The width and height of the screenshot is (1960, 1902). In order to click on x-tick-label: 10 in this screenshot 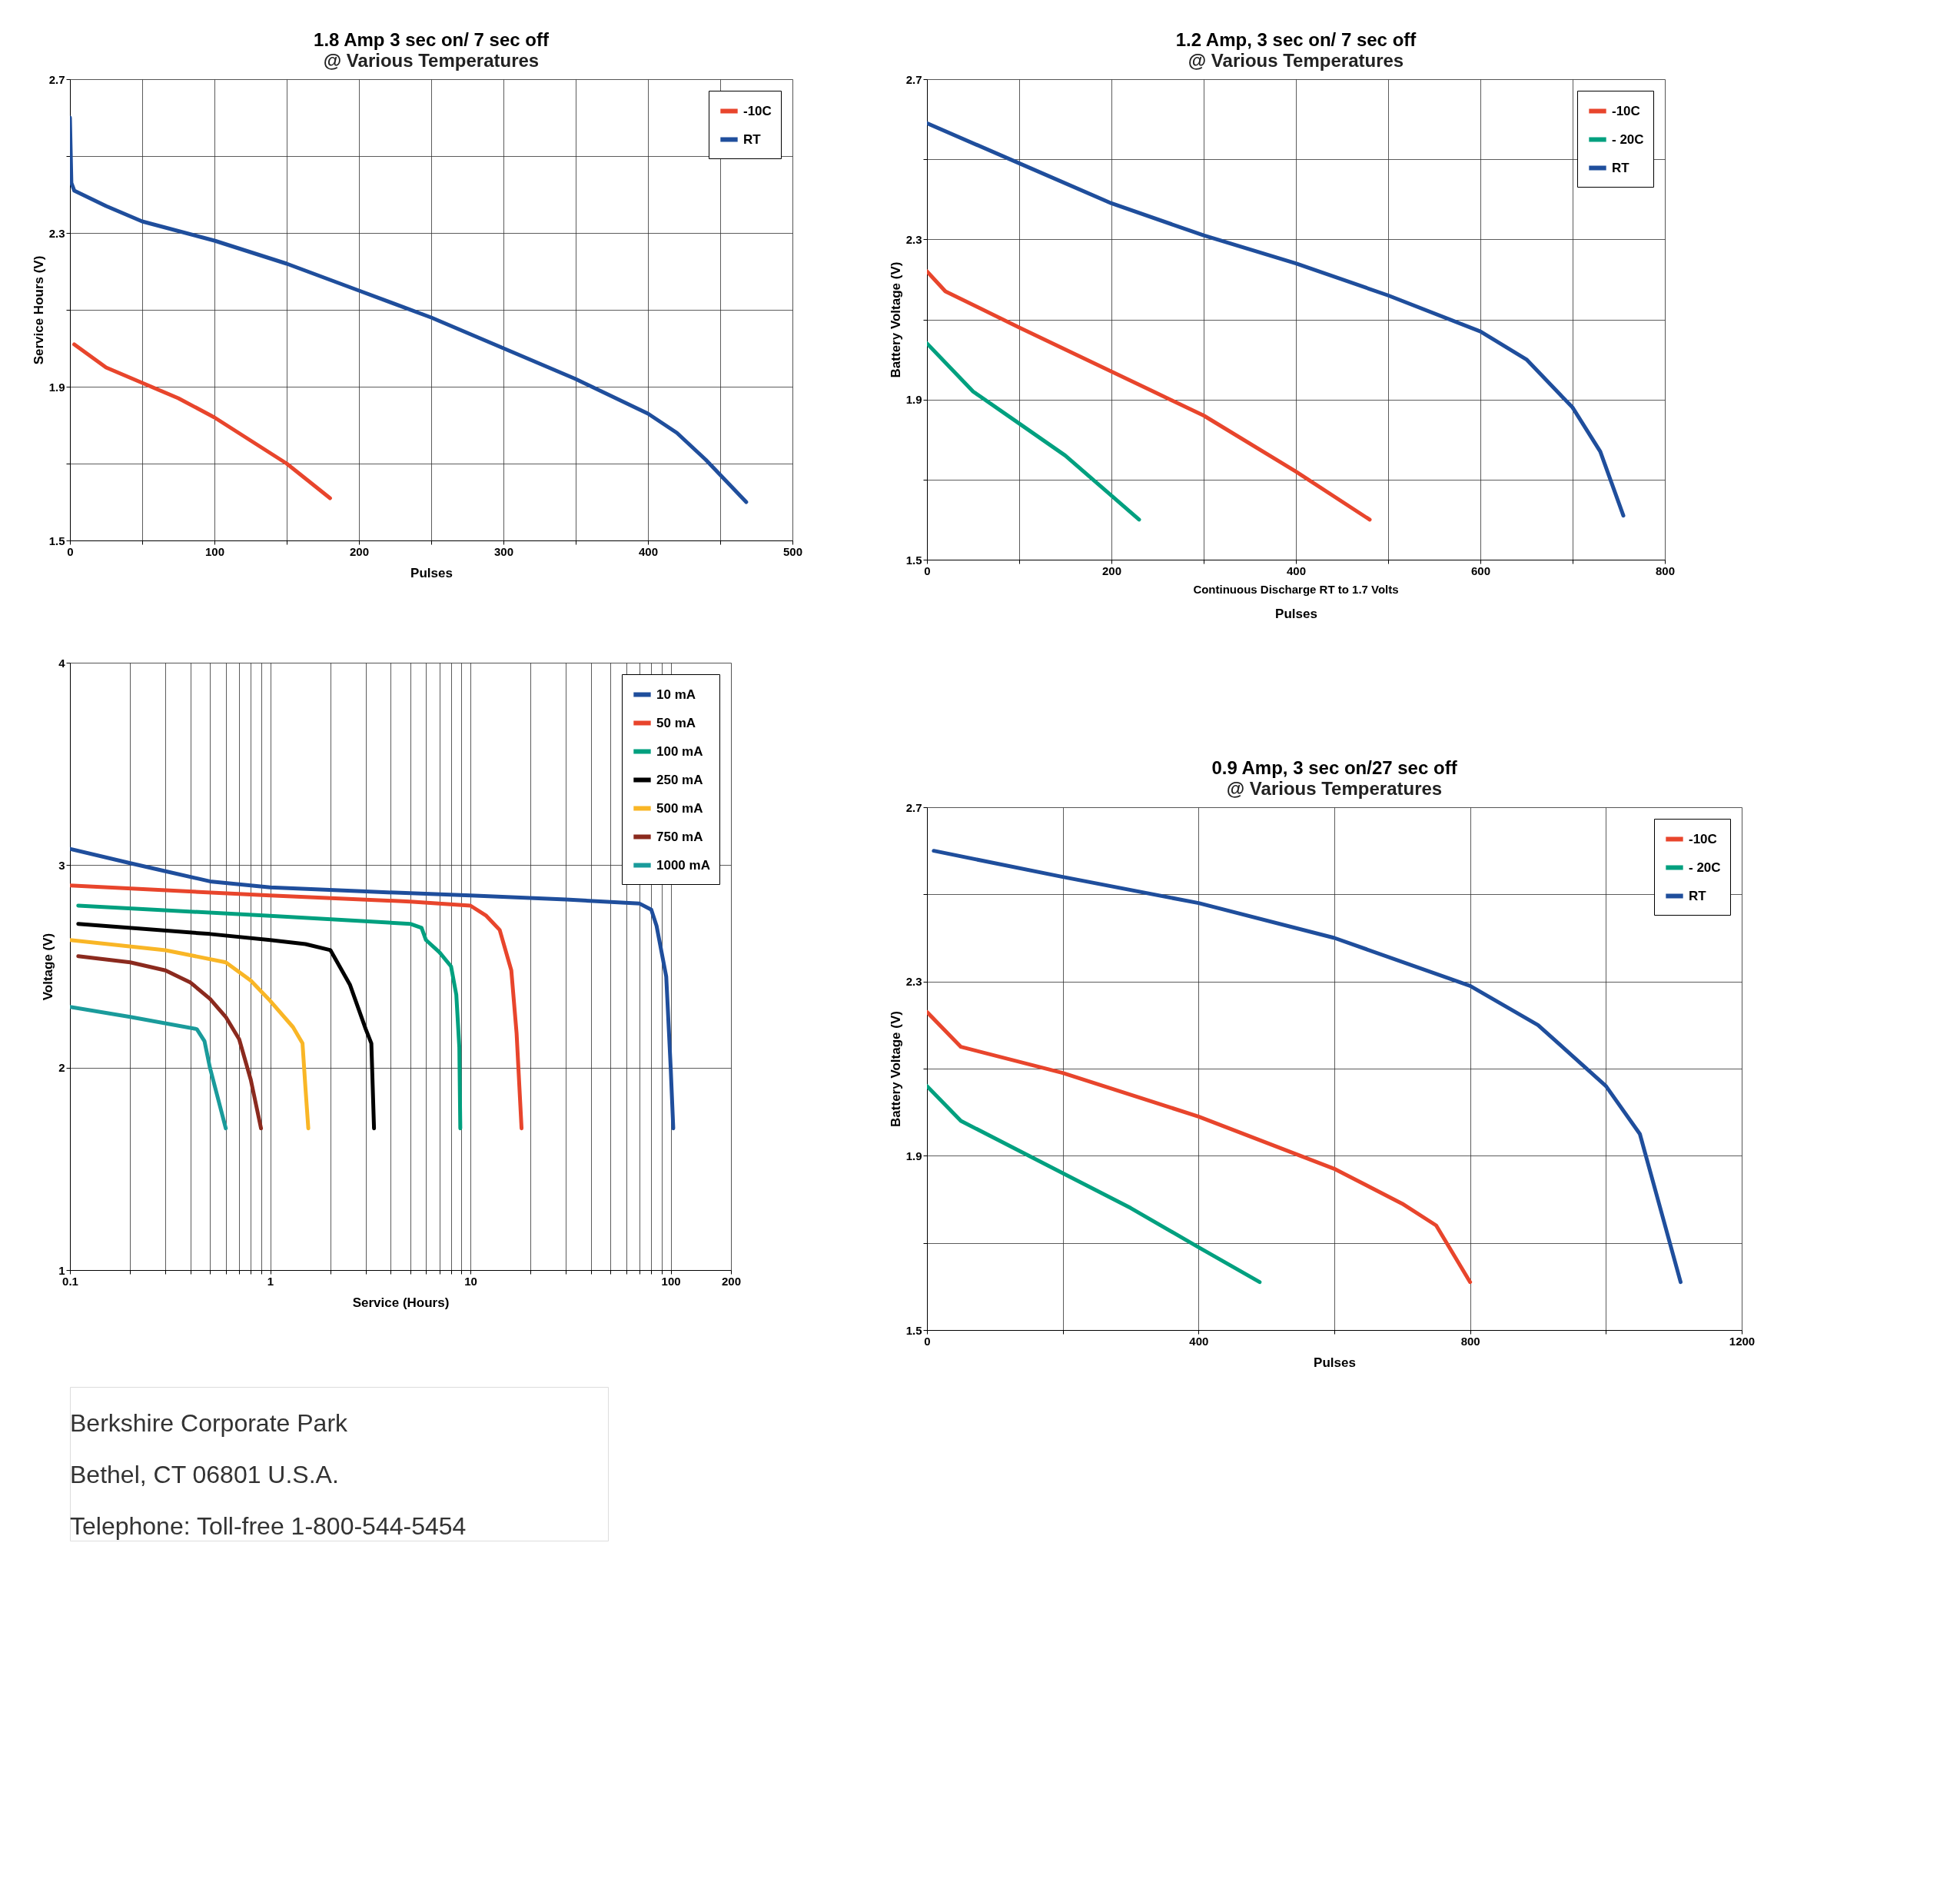, I will do `click(470, 1281)`.